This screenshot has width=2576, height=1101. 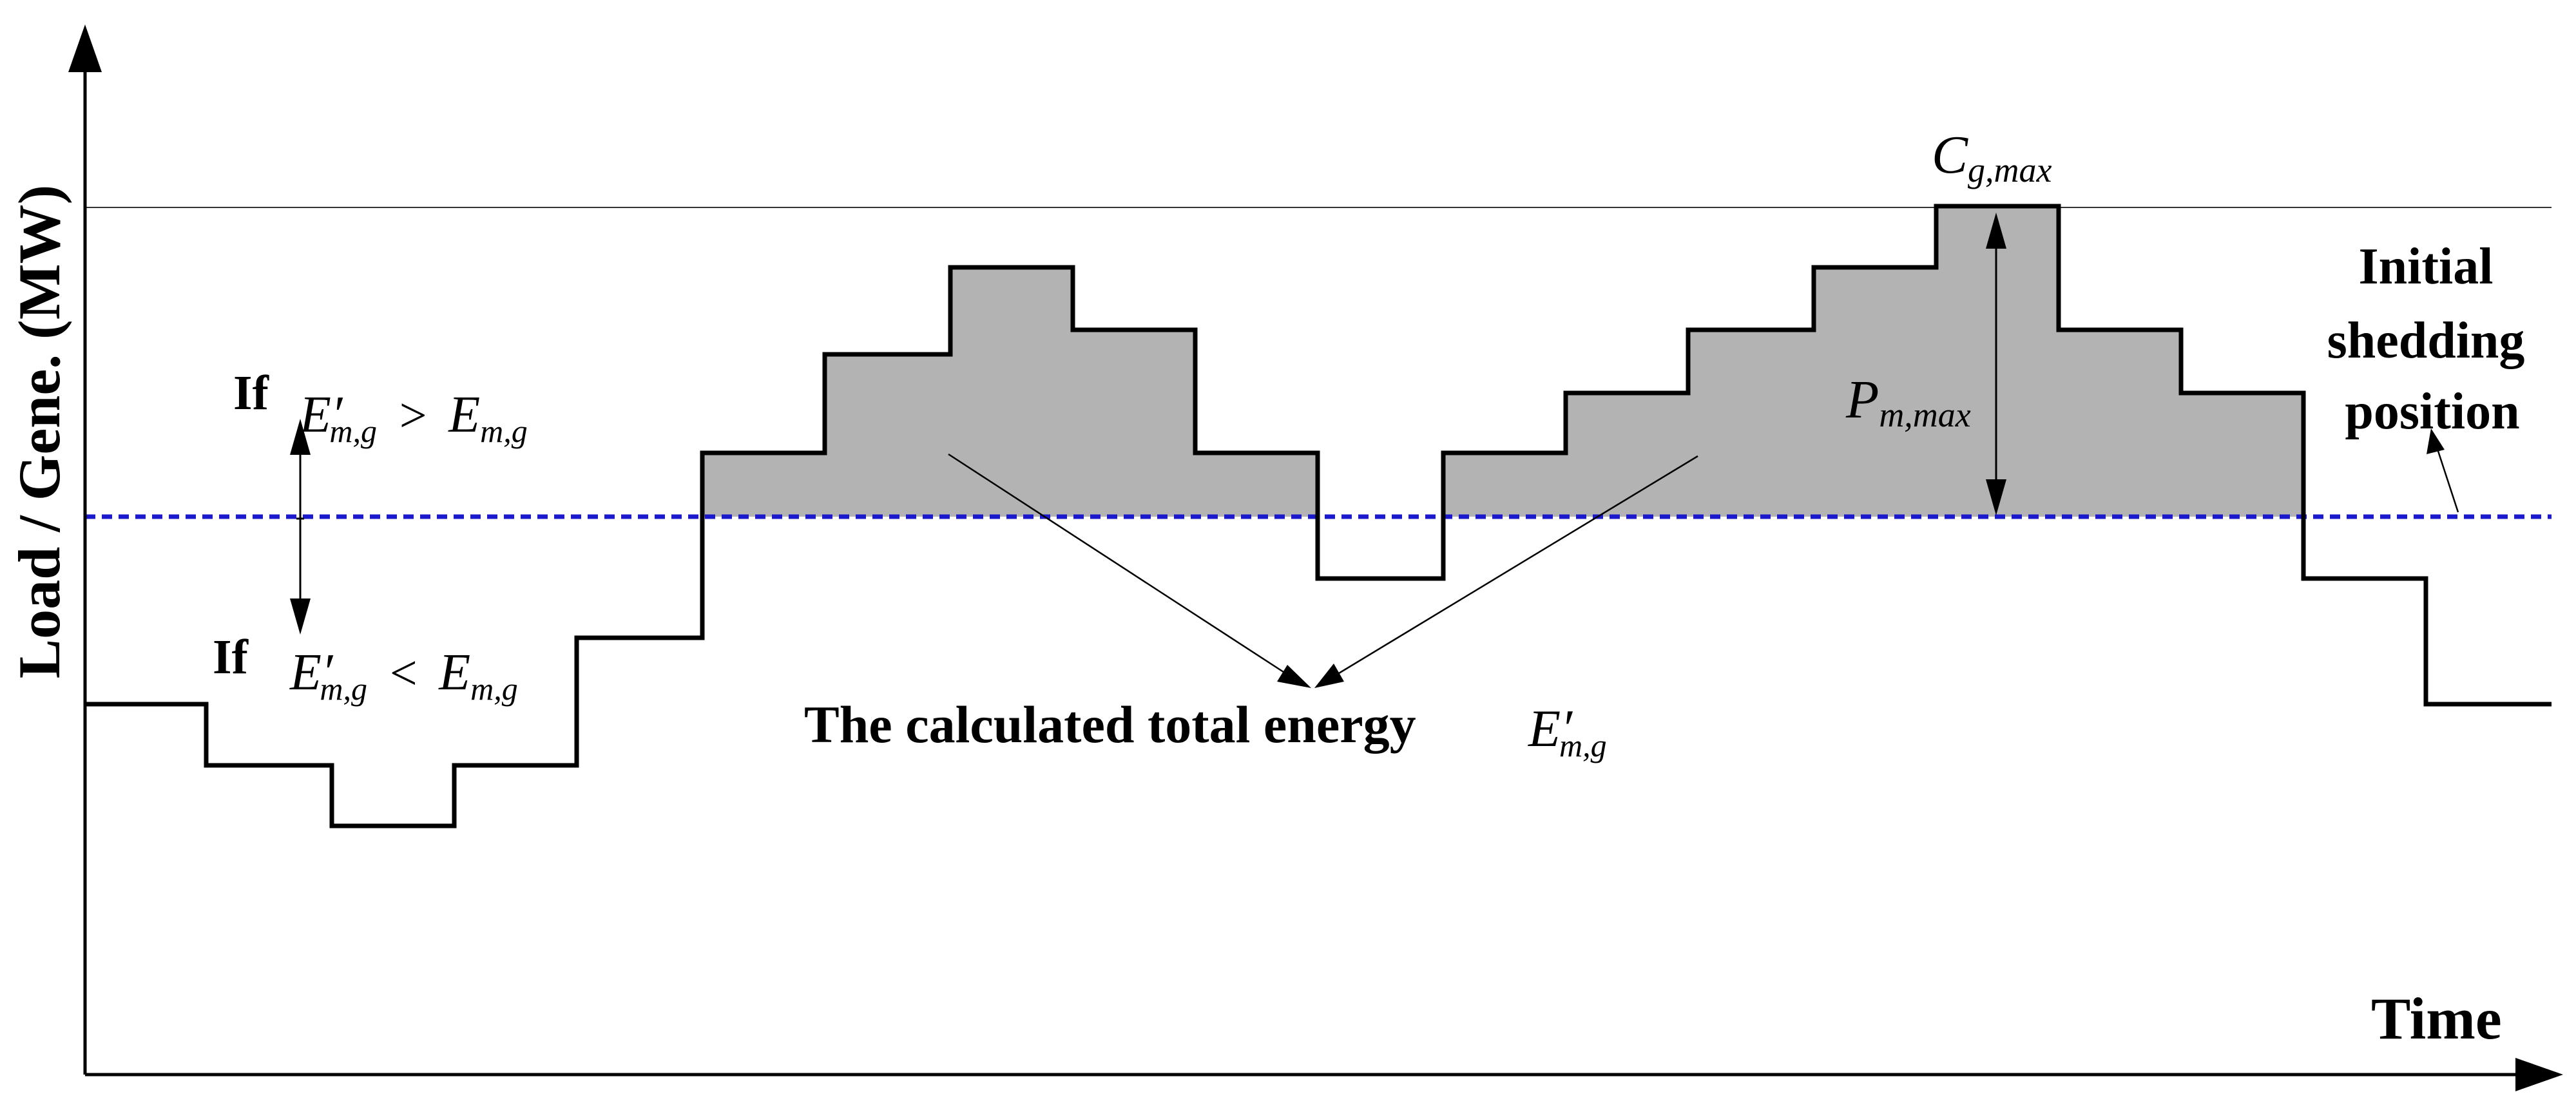 I want to click on energy-pointer-left, so click(x=1117, y=564).